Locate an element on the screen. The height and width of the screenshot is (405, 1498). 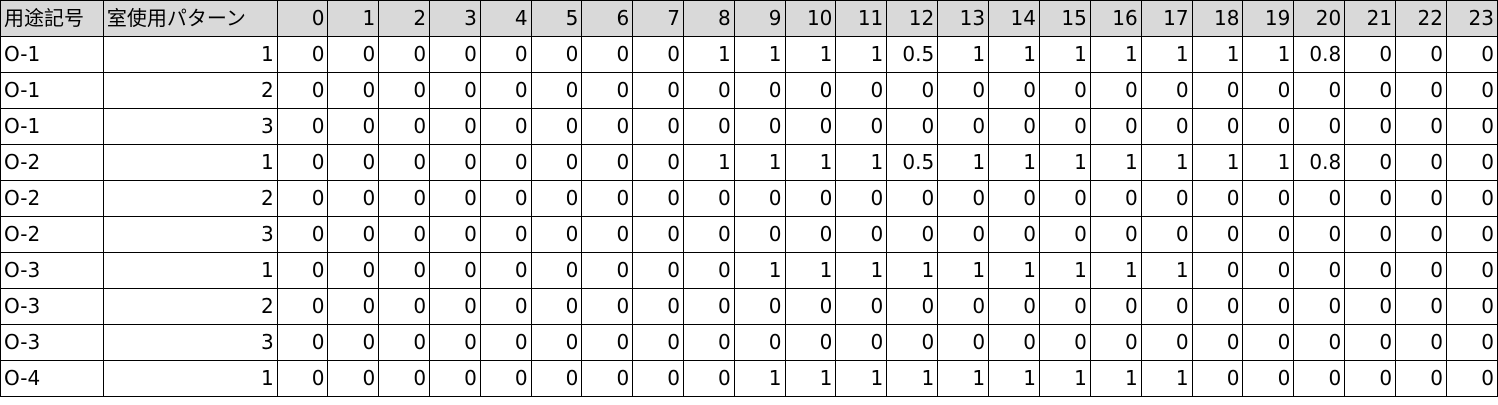
table-row: O-1 2 0 0 0 0 0 0 0 0 0 0 0 0 0 0 0 0 0 0 0 0 0 0 0 0 is located at coordinates (749, 90).